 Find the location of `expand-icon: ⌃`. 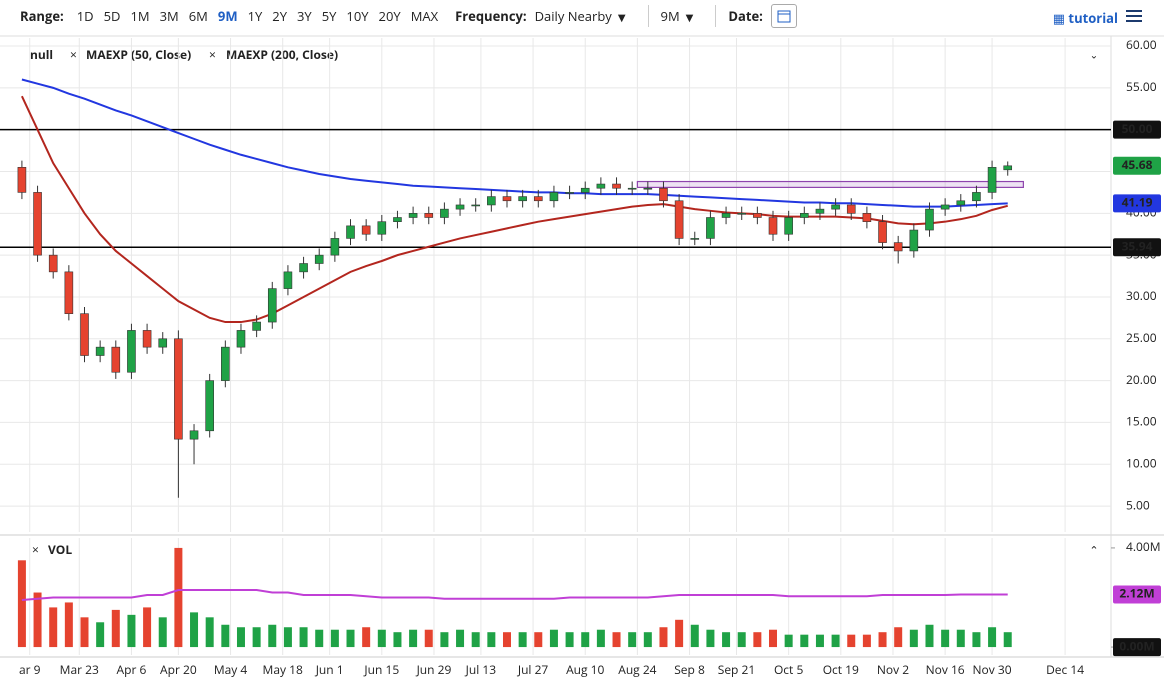

expand-icon: ⌃ is located at coordinates (1093, 550).